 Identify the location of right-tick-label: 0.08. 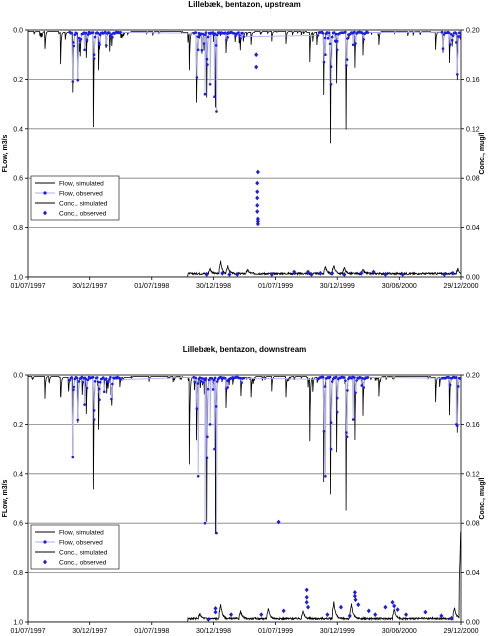
(473, 524).